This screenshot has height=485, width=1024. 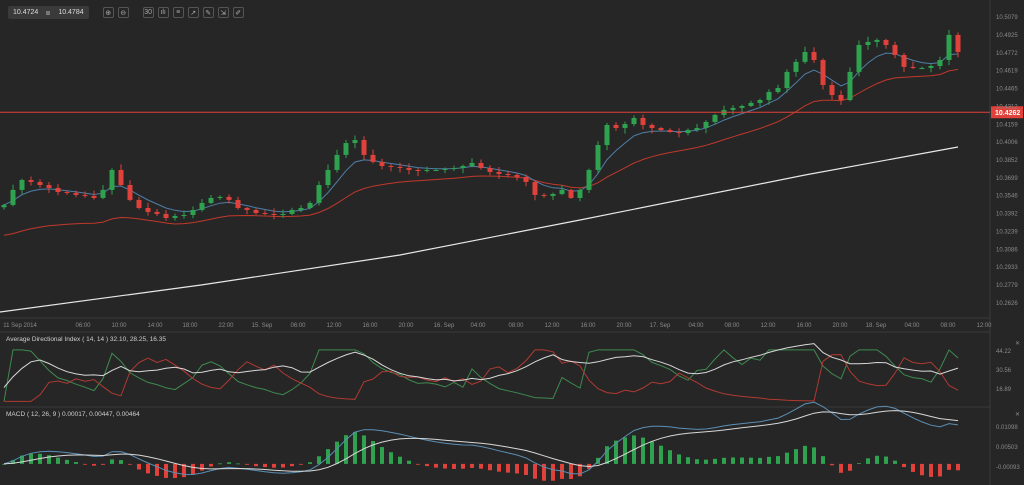 I want to click on draw-icon: ✐, so click(x=238, y=12).